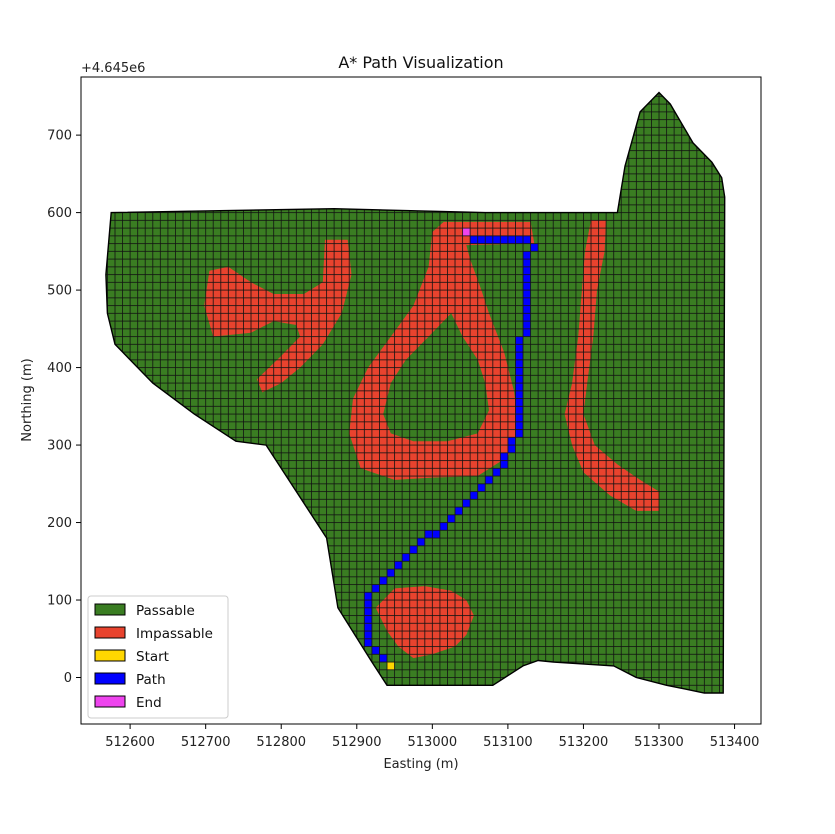 Image resolution: width=835 pixels, height=834 pixels. Describe the element at coordinates (420, 764) in the screenshot. I see `x-axis-label: Easting (m)` at that location.